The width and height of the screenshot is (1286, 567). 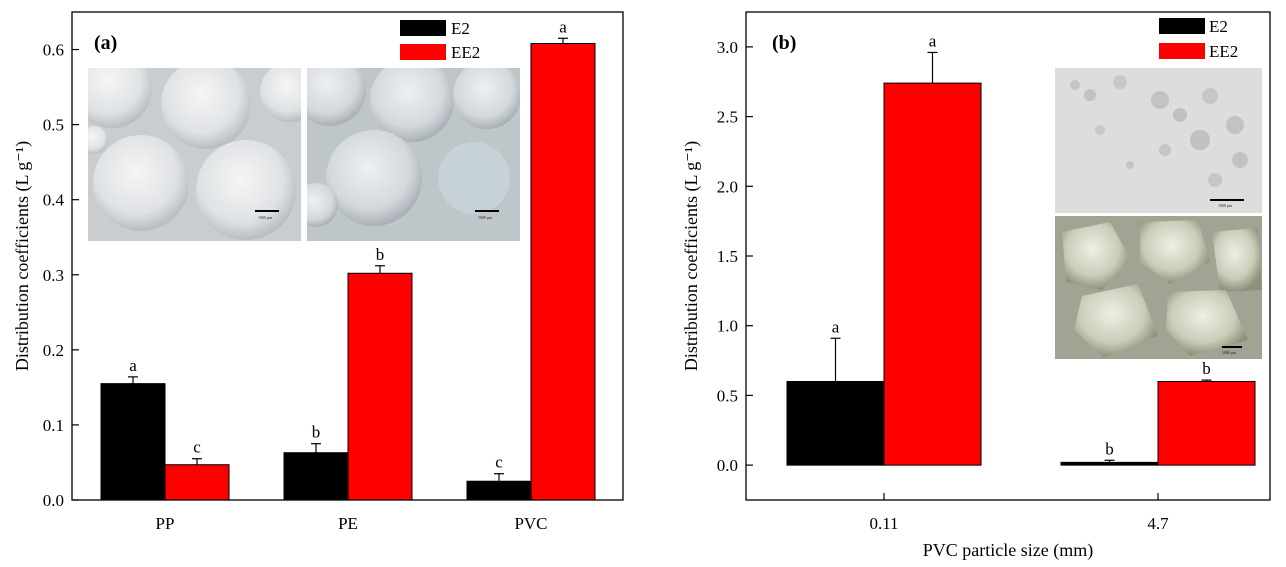 I want to click on y-tick-label: 2.5, so click(x=727, y=117).